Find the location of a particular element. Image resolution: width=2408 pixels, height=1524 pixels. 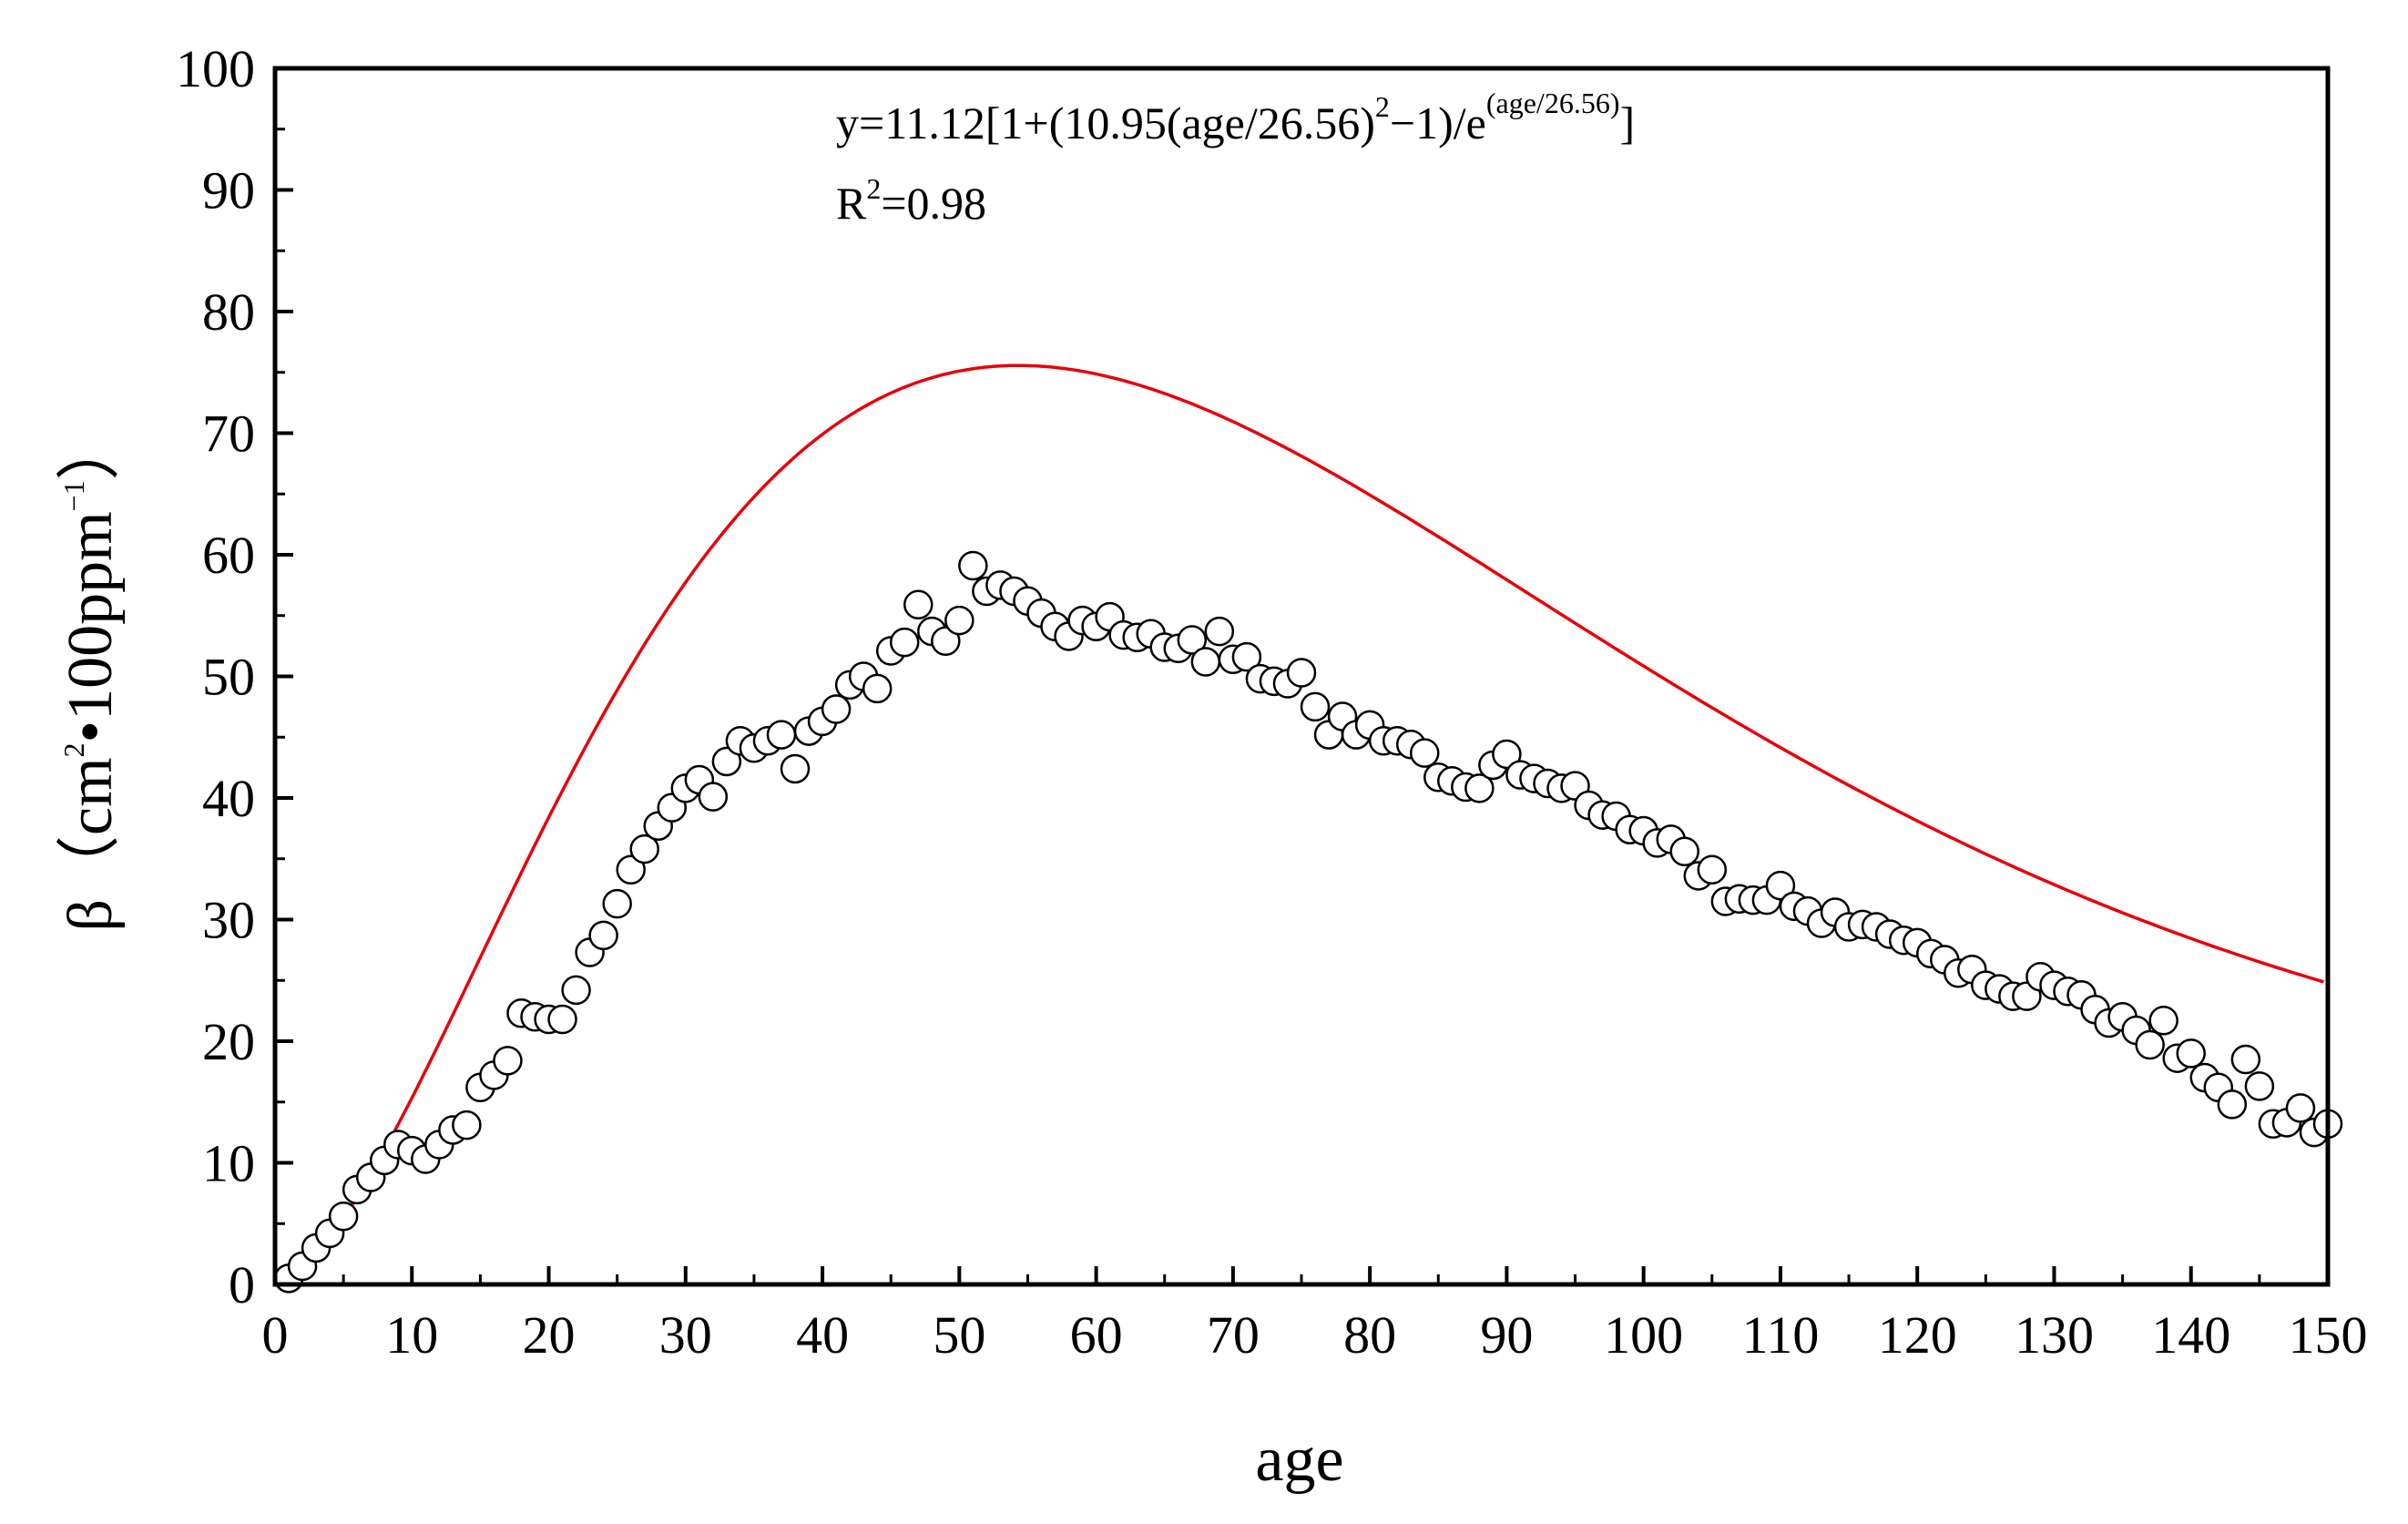

equation-sup-b: (age/26.56) is located at coordinates (1553, 103).